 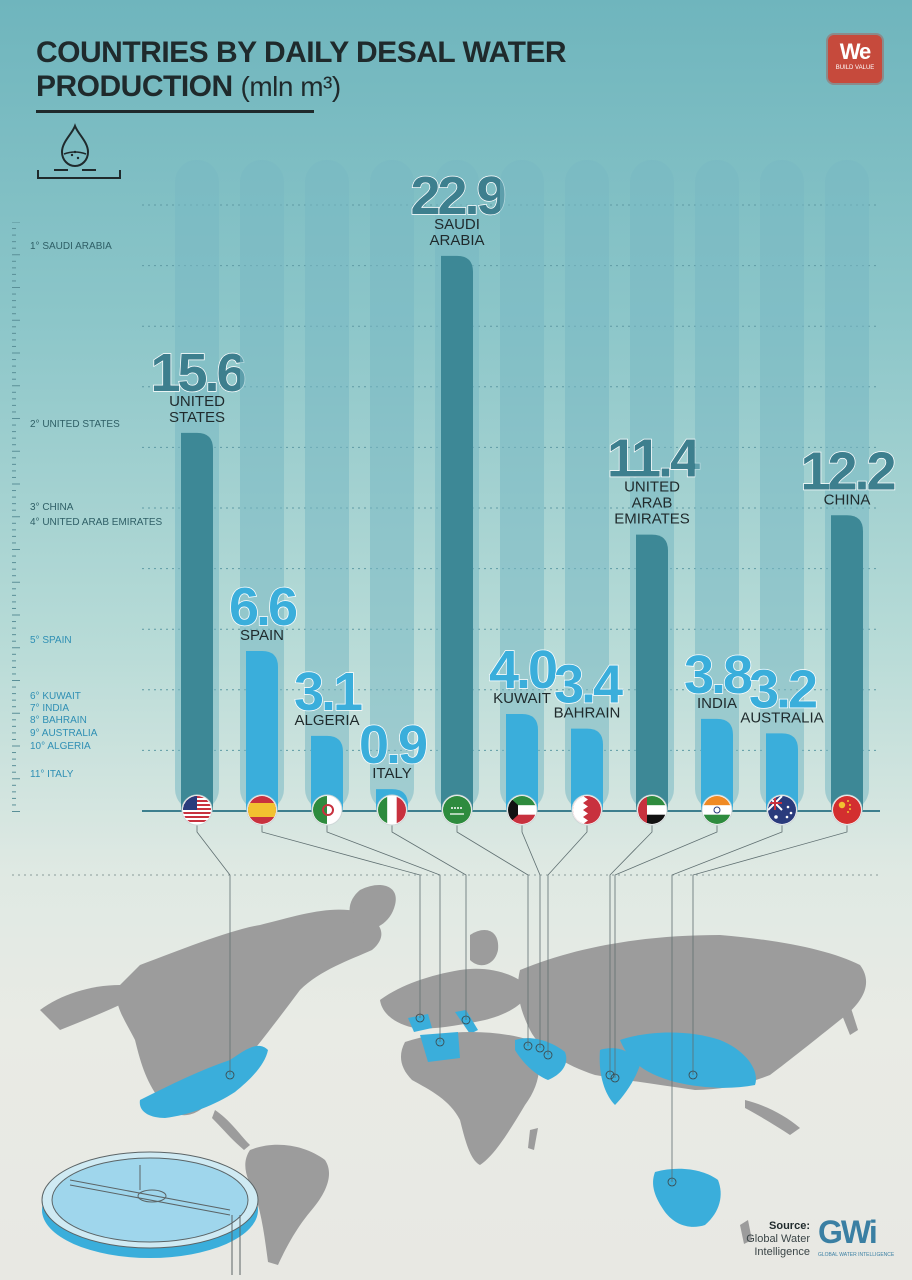 What do you see at coordinates (652, 487) in the screenshot?
I see `country-label: UNITED` at bounding box center [652, 487].